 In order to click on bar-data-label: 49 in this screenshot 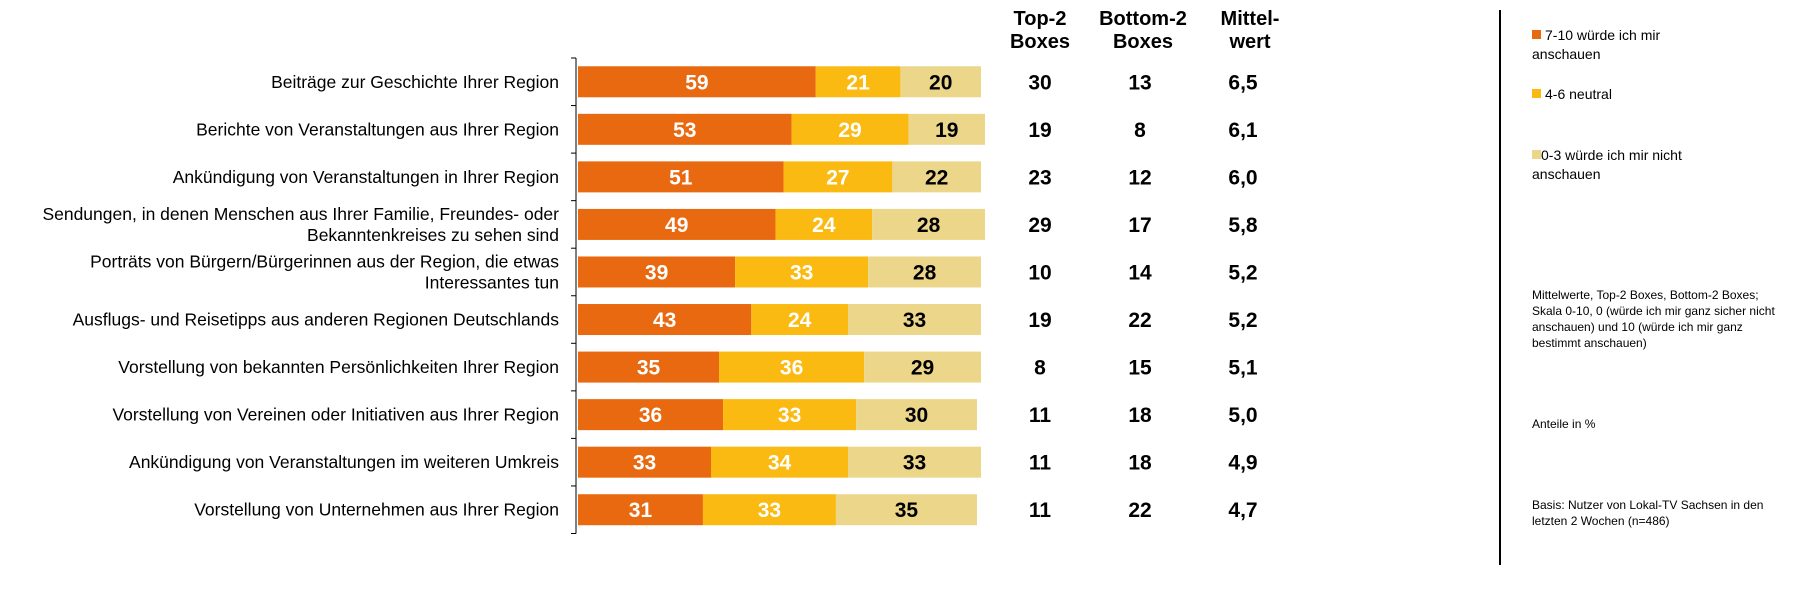, I will do `click(676, 225)`.